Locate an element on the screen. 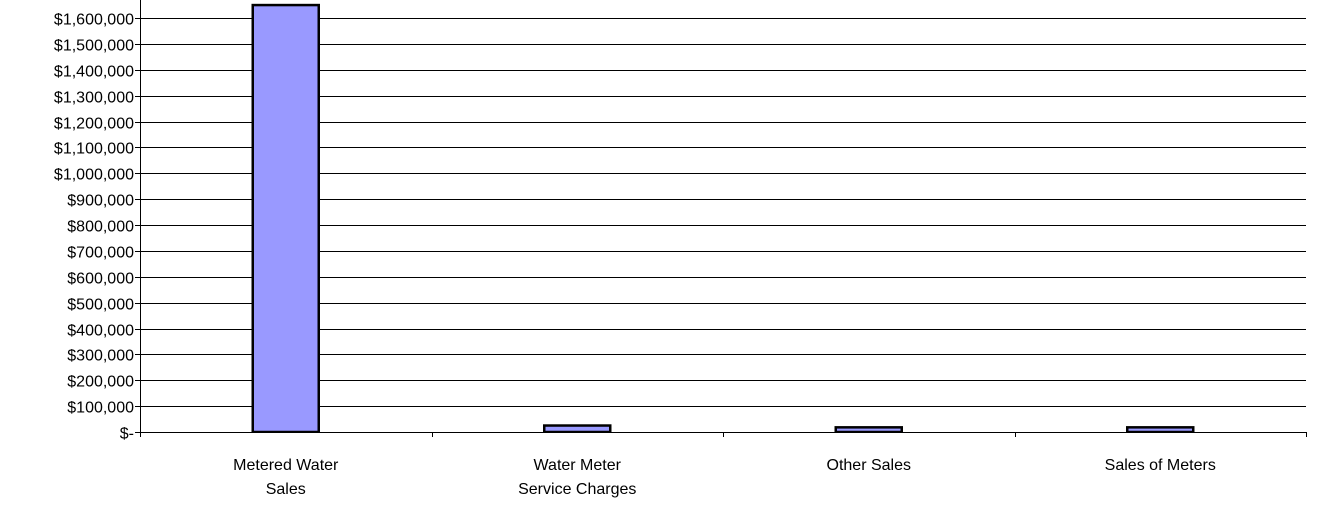 The height and width of the screenshot is (512, 1317). y-tick-label: $800,000 is located at coordinates (100, 227).